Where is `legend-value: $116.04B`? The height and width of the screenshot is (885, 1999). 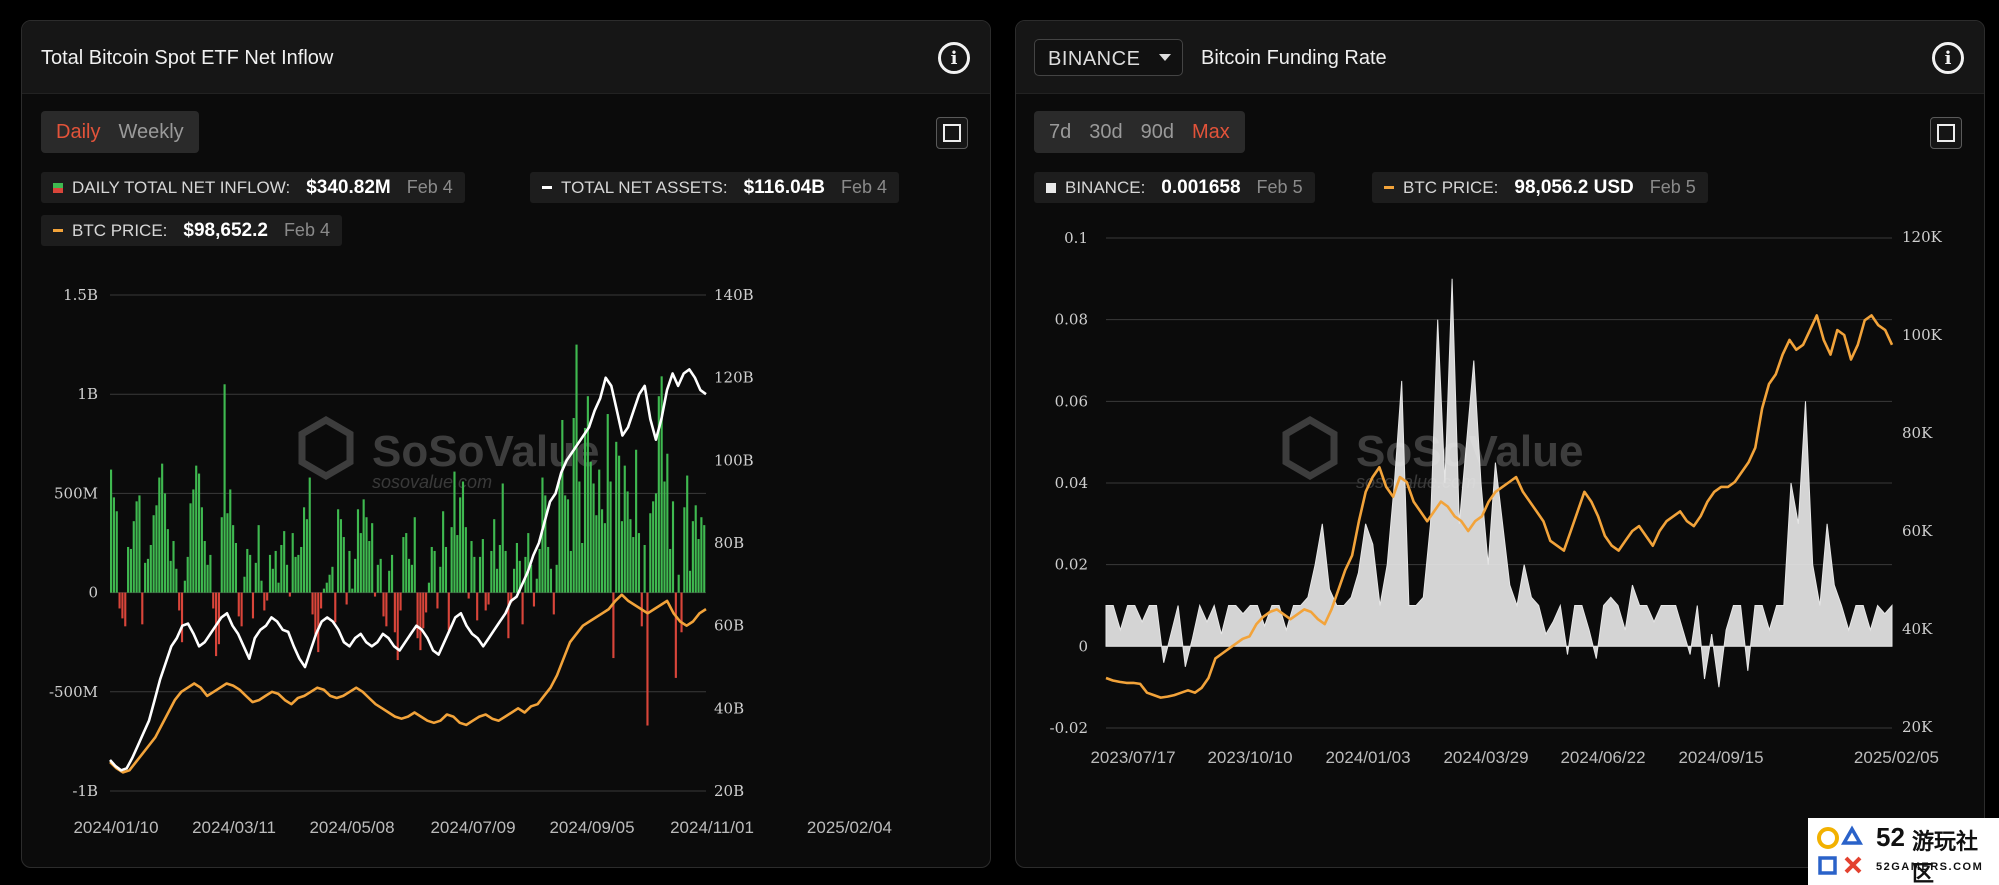 legend-value: $116.04B is located at coordinates (784, 187).